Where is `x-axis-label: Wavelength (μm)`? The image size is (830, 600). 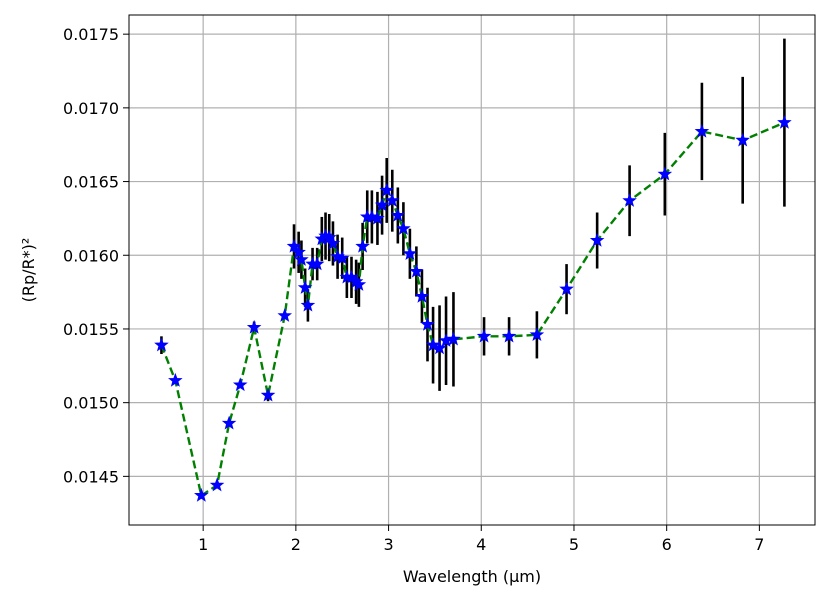
x-axis-label: Wavelength (μm) is located at coordinates (472, 576).